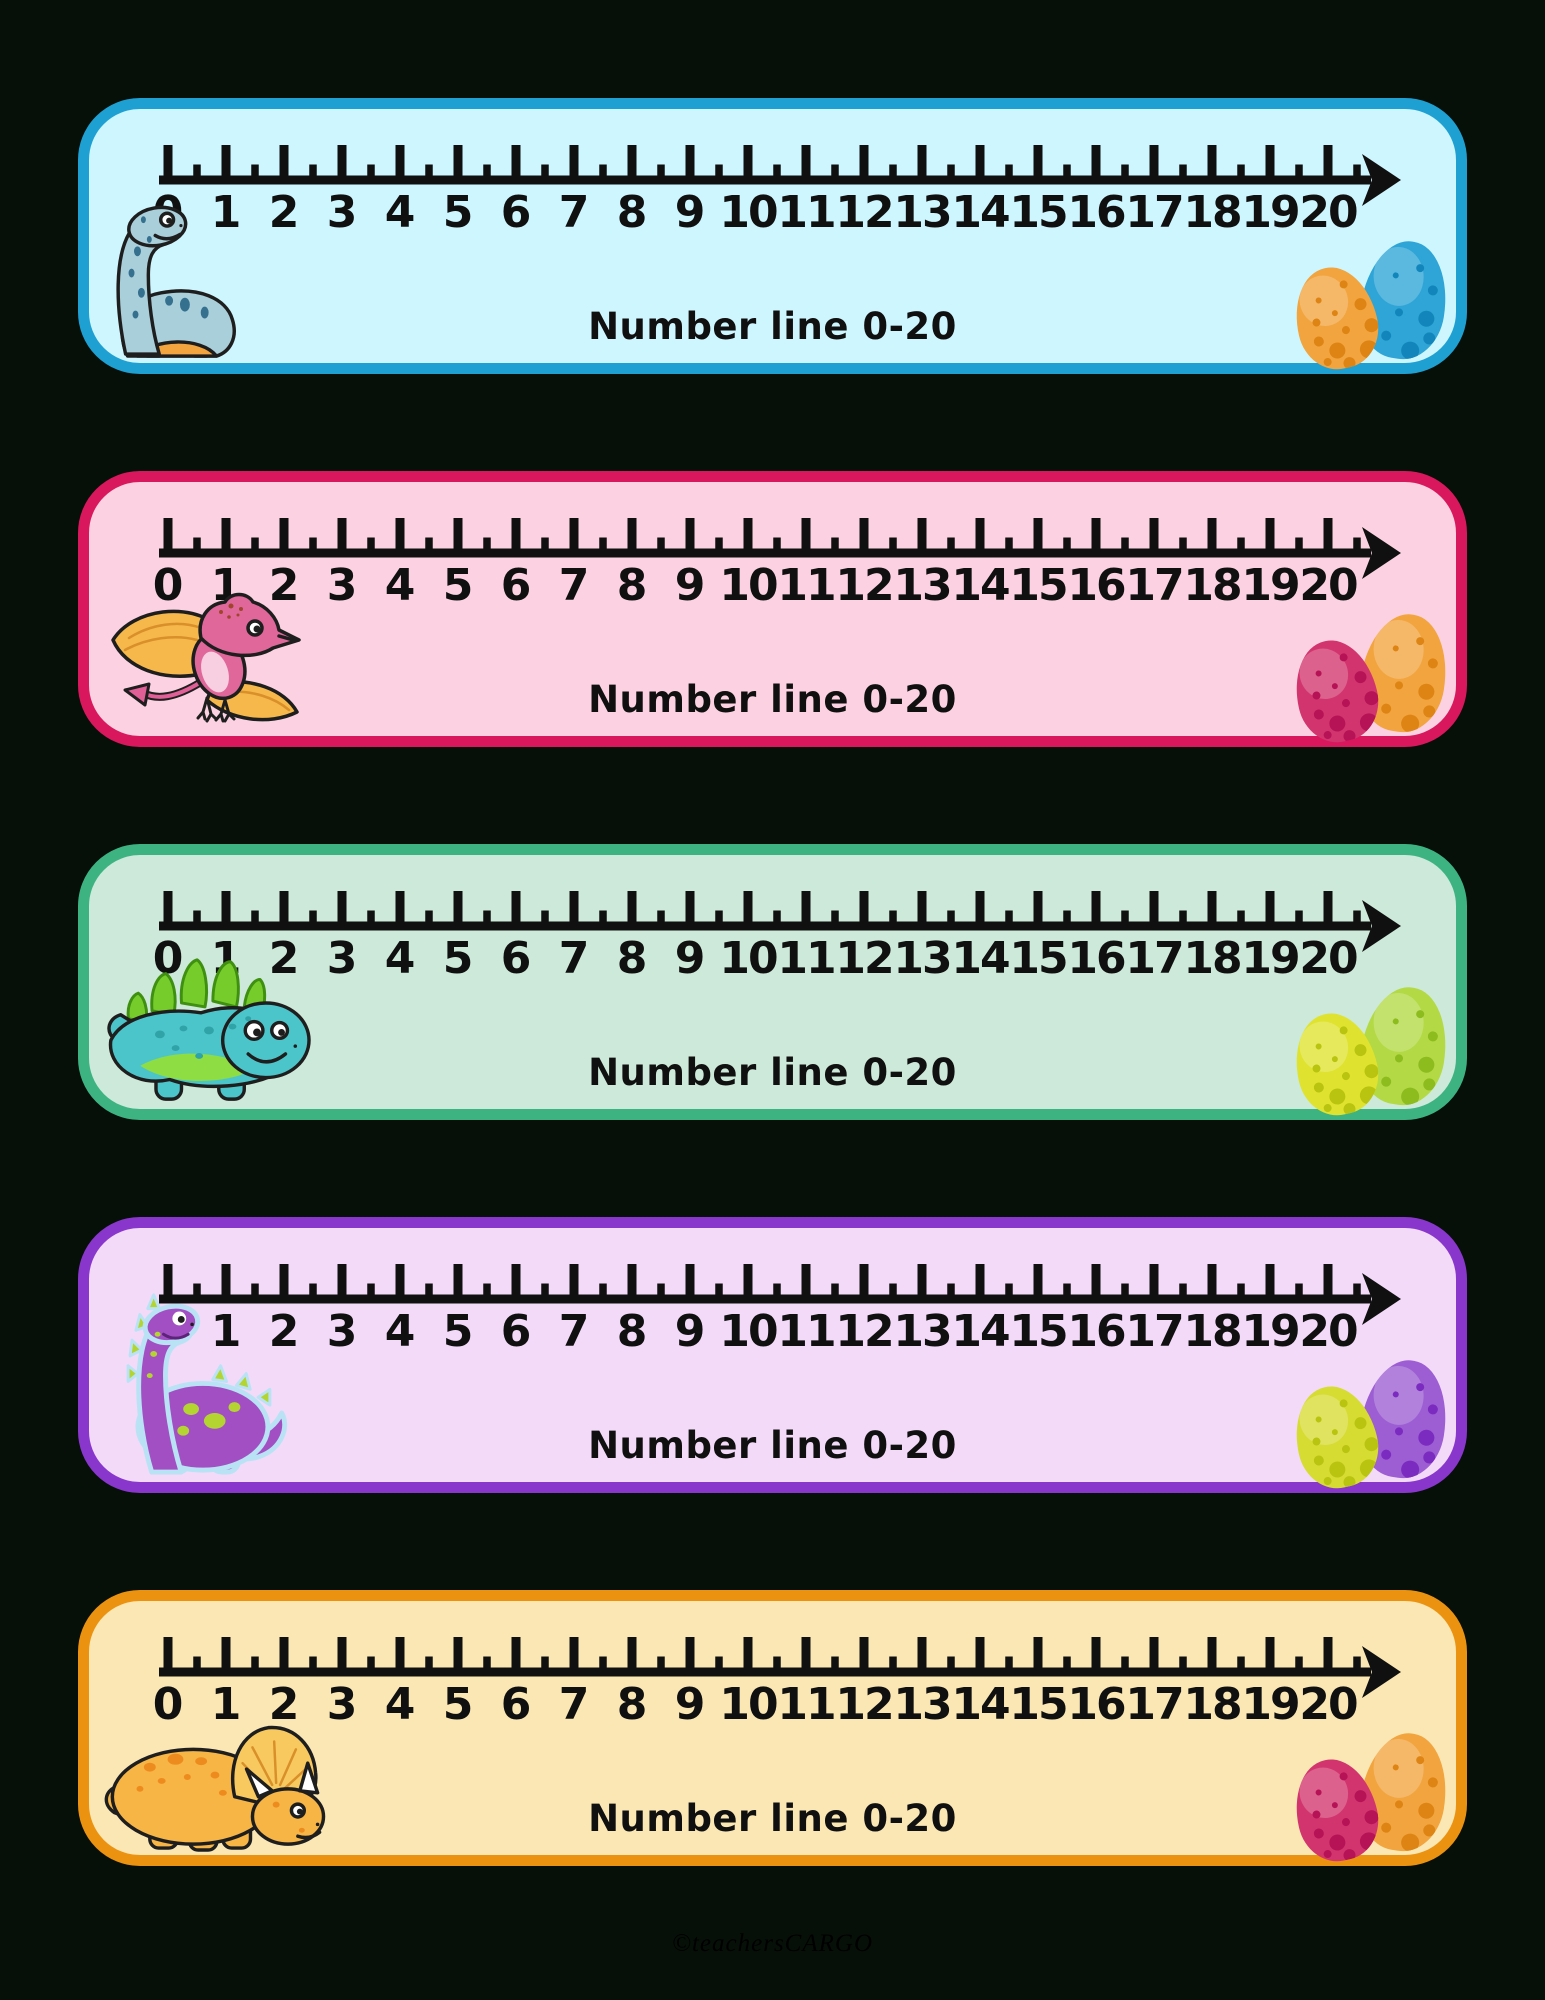  I want to click on number-label: 18, so click(1211, 585).